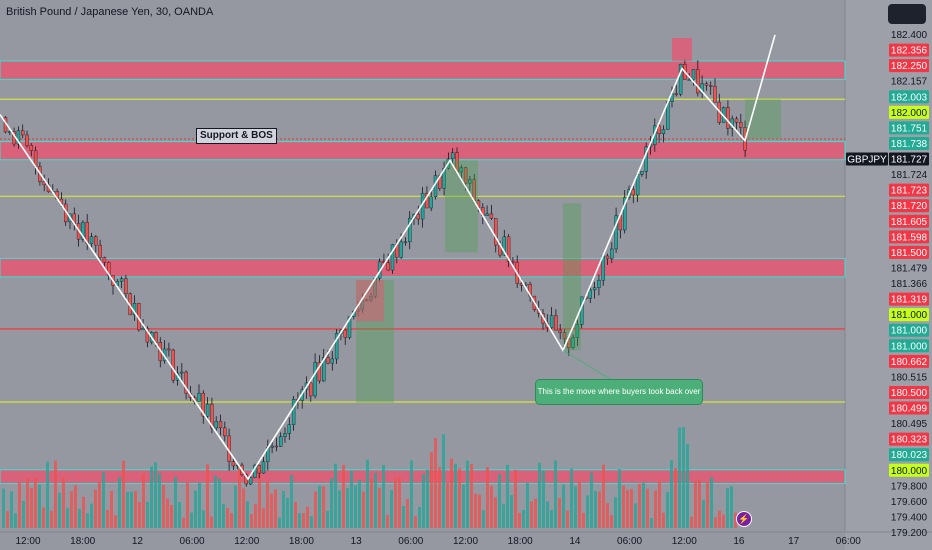 This screenshot has height=550, width=932. What do you see at coordinates (909, 362) in the screenshot?
I see `price-axis-label: 180.662` at bounding box center [909, 362].